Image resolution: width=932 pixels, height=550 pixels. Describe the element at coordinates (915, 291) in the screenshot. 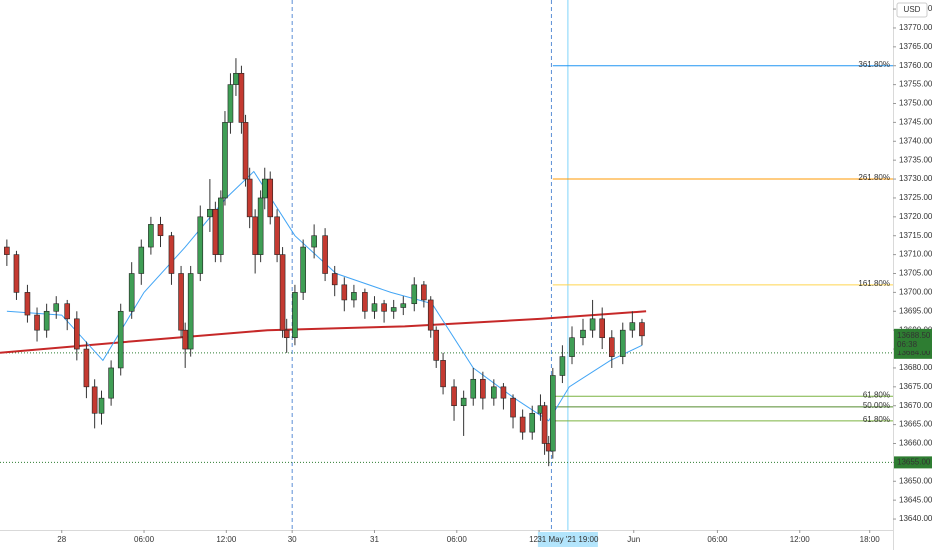

I see `y-tick-label: 13700.00` at that location.